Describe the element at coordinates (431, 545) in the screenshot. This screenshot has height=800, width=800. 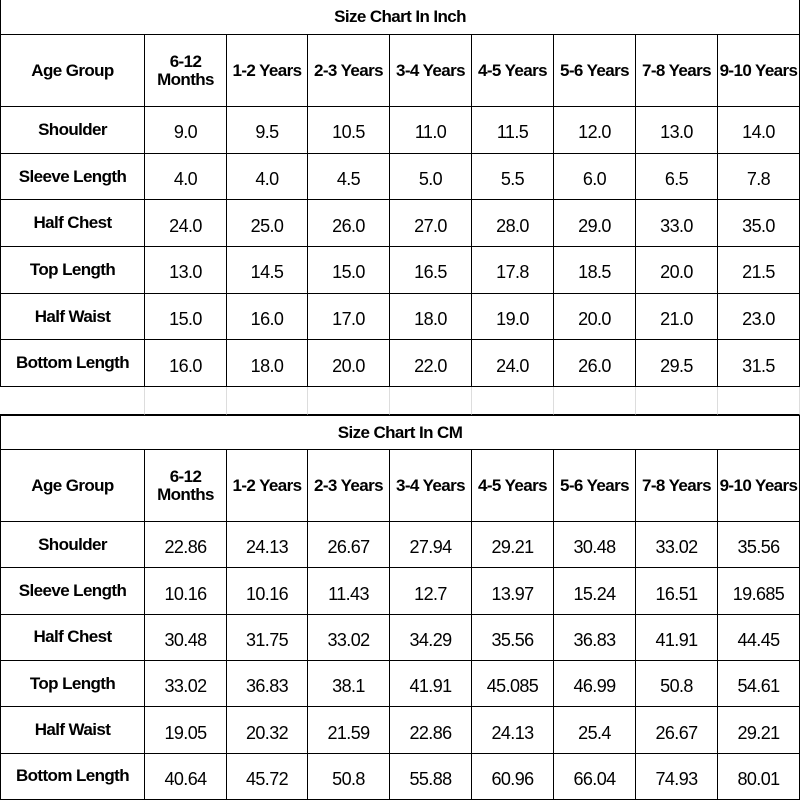
I see `value-cell: 27.94` at that location.